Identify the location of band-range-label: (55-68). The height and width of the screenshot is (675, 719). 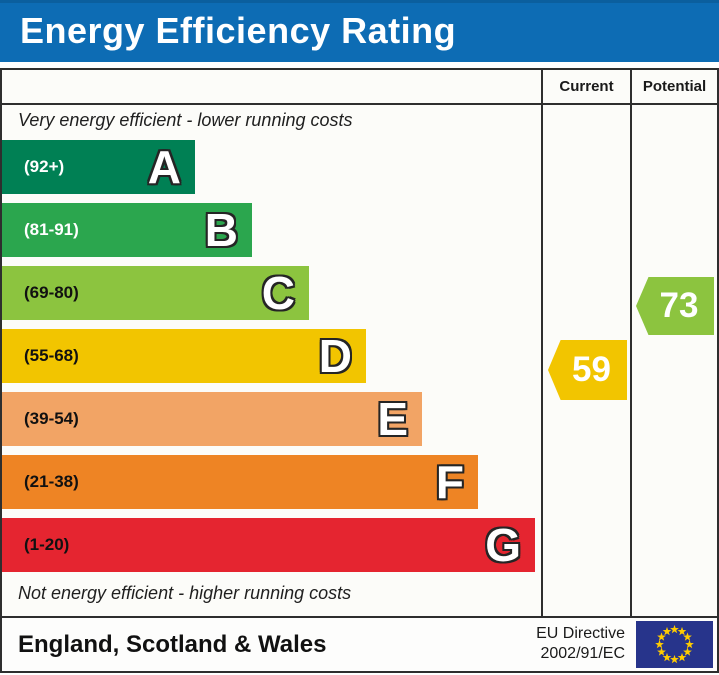
(51, 355).